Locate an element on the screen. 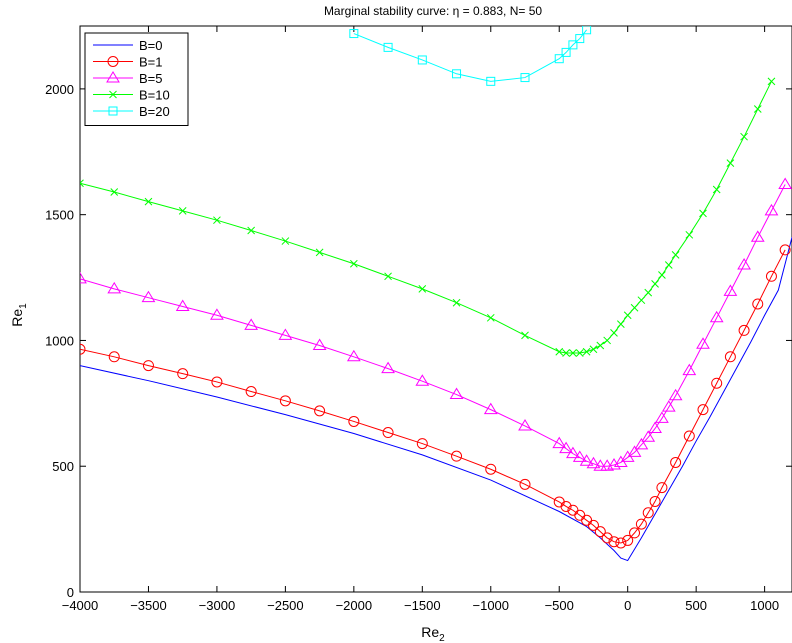  y-tick-label: 500 is located at coordinates (63, 466).